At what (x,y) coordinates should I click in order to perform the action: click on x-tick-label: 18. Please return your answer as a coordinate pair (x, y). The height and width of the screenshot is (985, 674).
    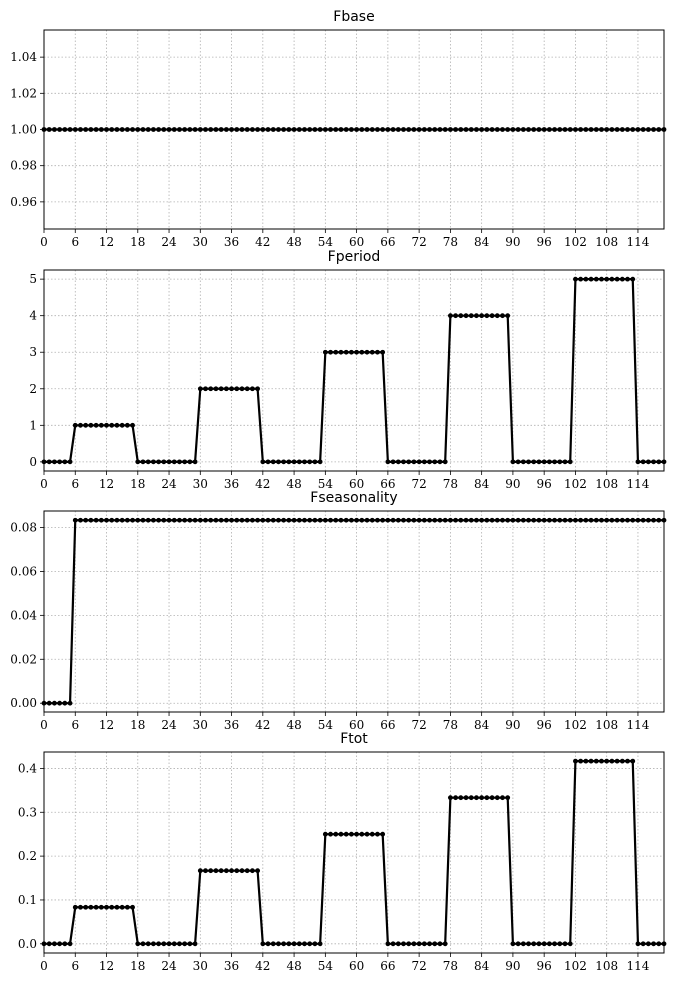
    Looking at the image, I should click on (137, 484).